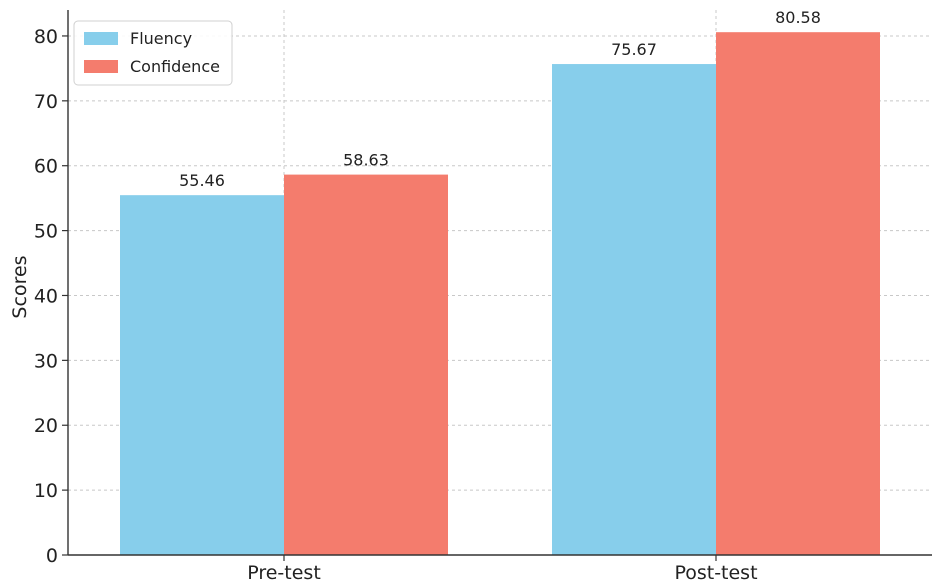  I want to click on y-tick-label: 40, so click(46, 296).